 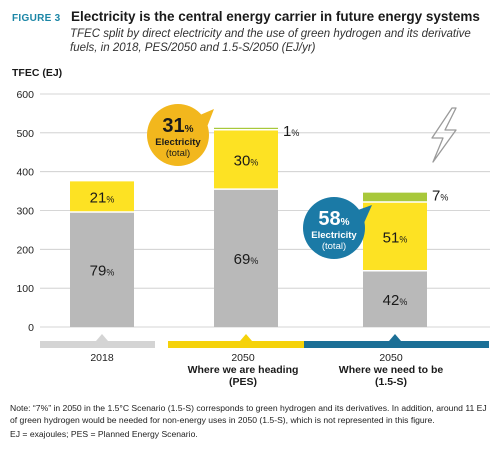 I want to click on x-category-label: Where we need to be, so click(x=391, y=370).